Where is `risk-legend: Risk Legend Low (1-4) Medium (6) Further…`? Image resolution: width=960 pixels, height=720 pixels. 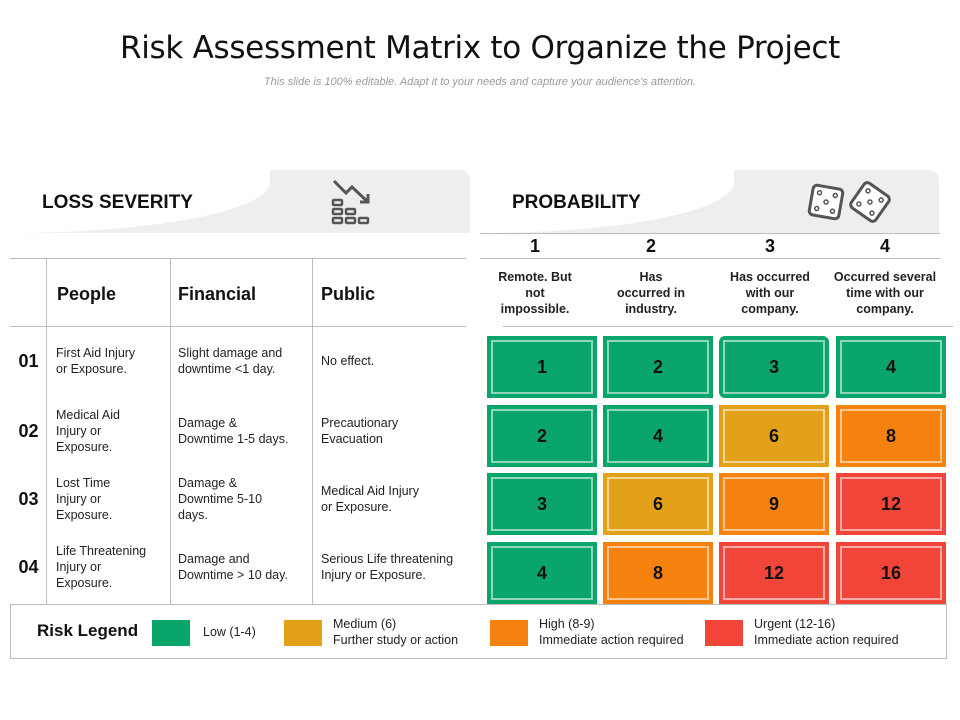 risk-legend: Risk Legend Low (1-4) Medium (6) Further… is located at coordinates (478, 631).